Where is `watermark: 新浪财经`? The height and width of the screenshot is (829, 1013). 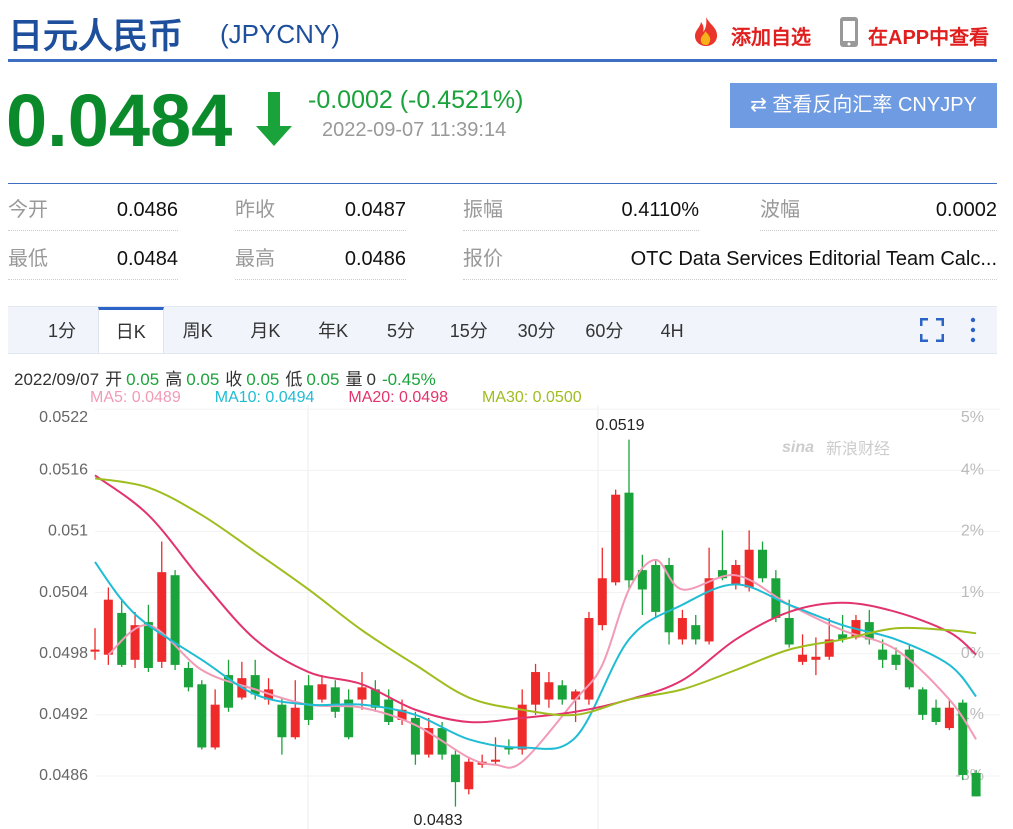 watermark: 新浪财经 is located at coordinates (858, 449).